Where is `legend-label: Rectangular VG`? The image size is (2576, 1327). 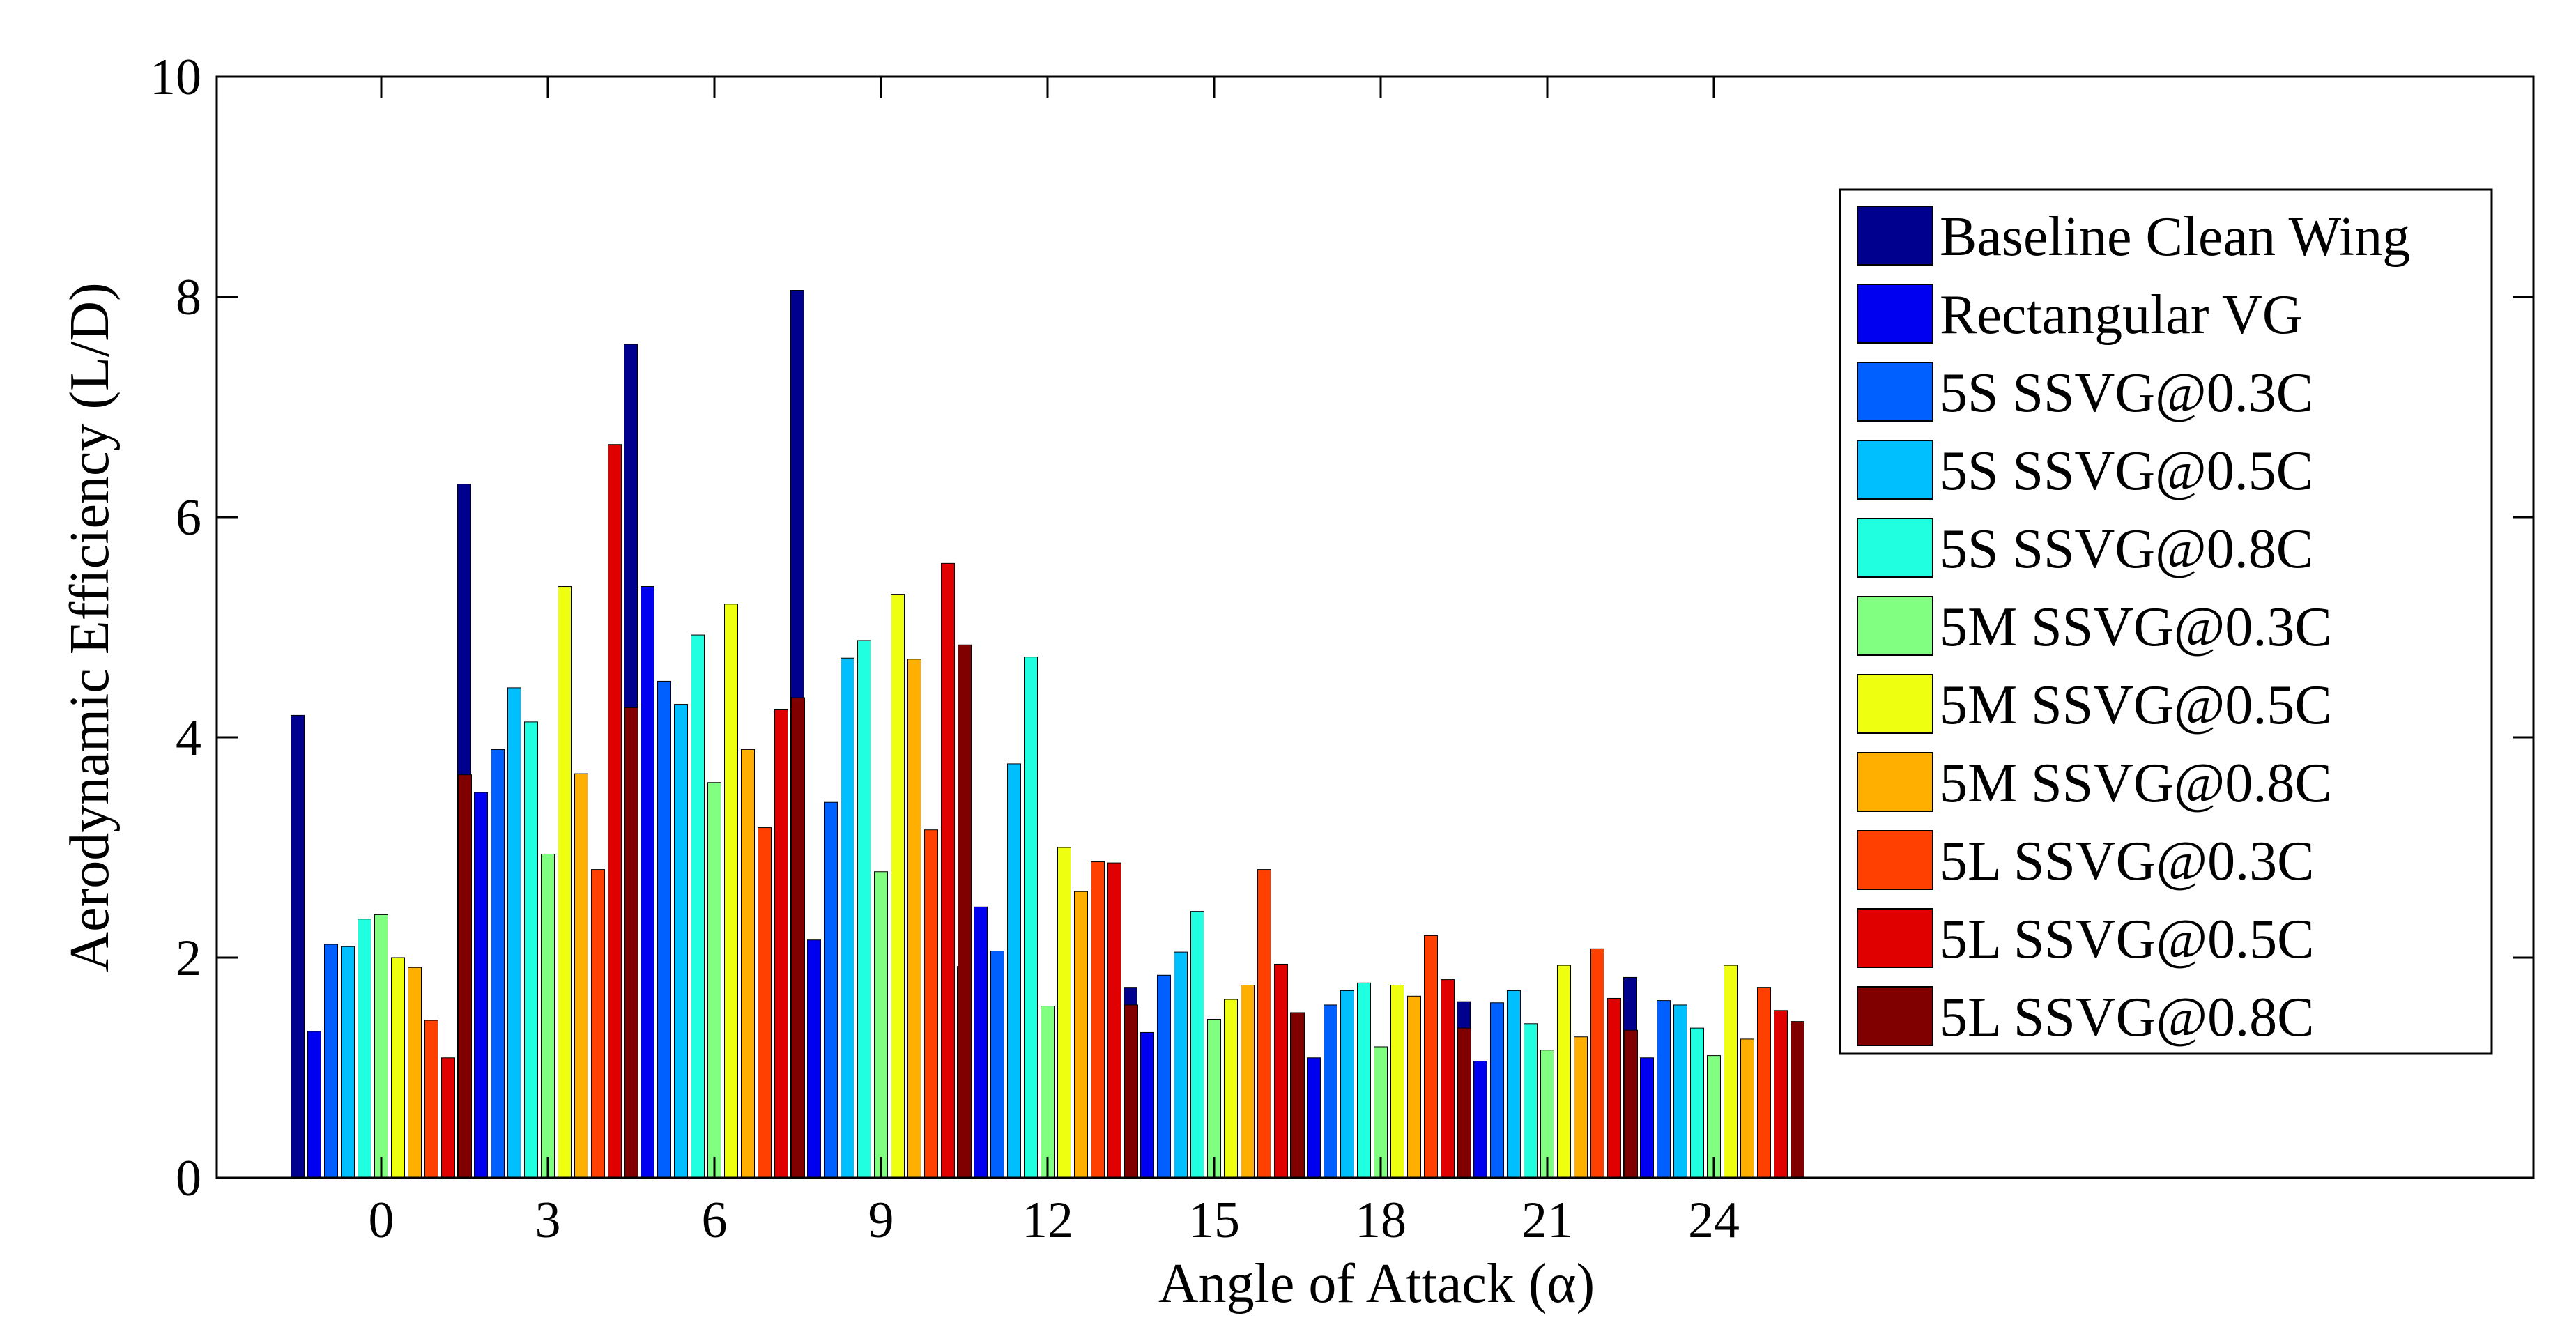 legend-label: Rectangular VG is located at coordinates (2121, 315).